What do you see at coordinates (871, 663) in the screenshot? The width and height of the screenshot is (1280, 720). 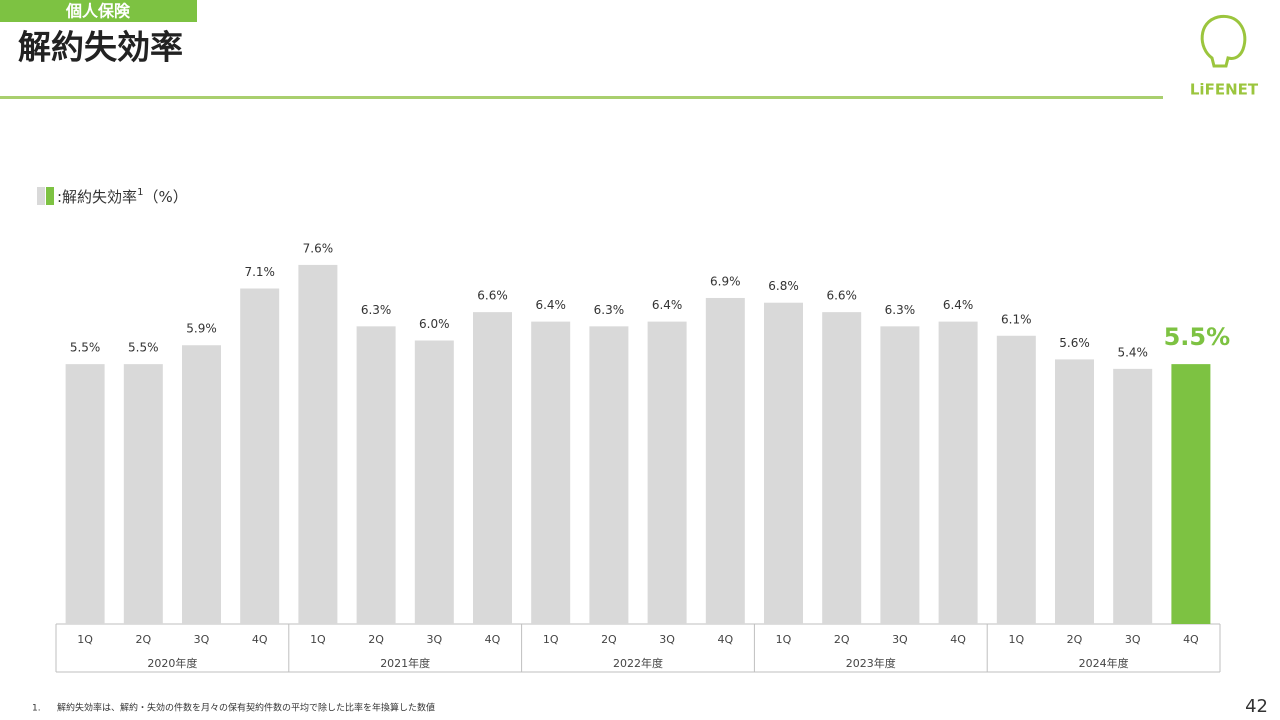 I see `group-label: 2023年度` at bounding box center [871, 663].